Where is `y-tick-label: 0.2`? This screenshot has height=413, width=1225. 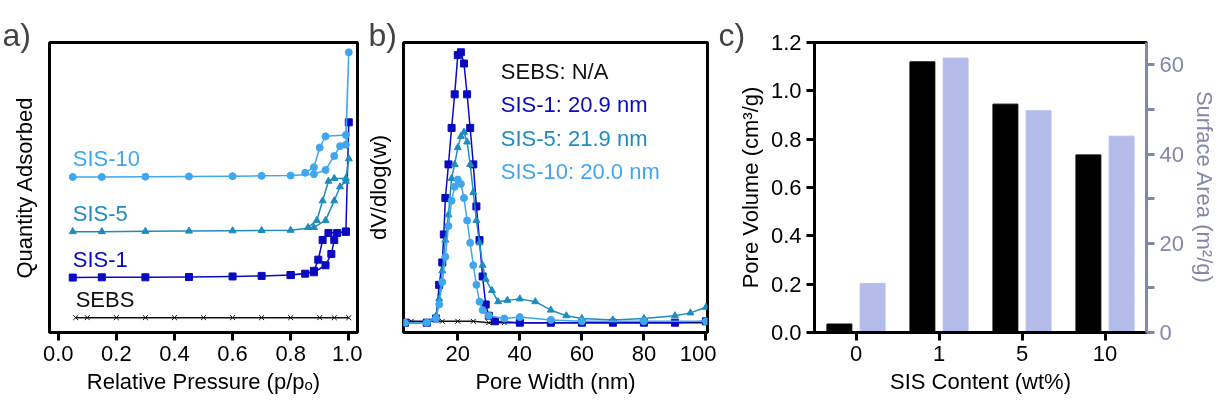 y-tick-label: 0.2 is located at coordinates (786, 284).